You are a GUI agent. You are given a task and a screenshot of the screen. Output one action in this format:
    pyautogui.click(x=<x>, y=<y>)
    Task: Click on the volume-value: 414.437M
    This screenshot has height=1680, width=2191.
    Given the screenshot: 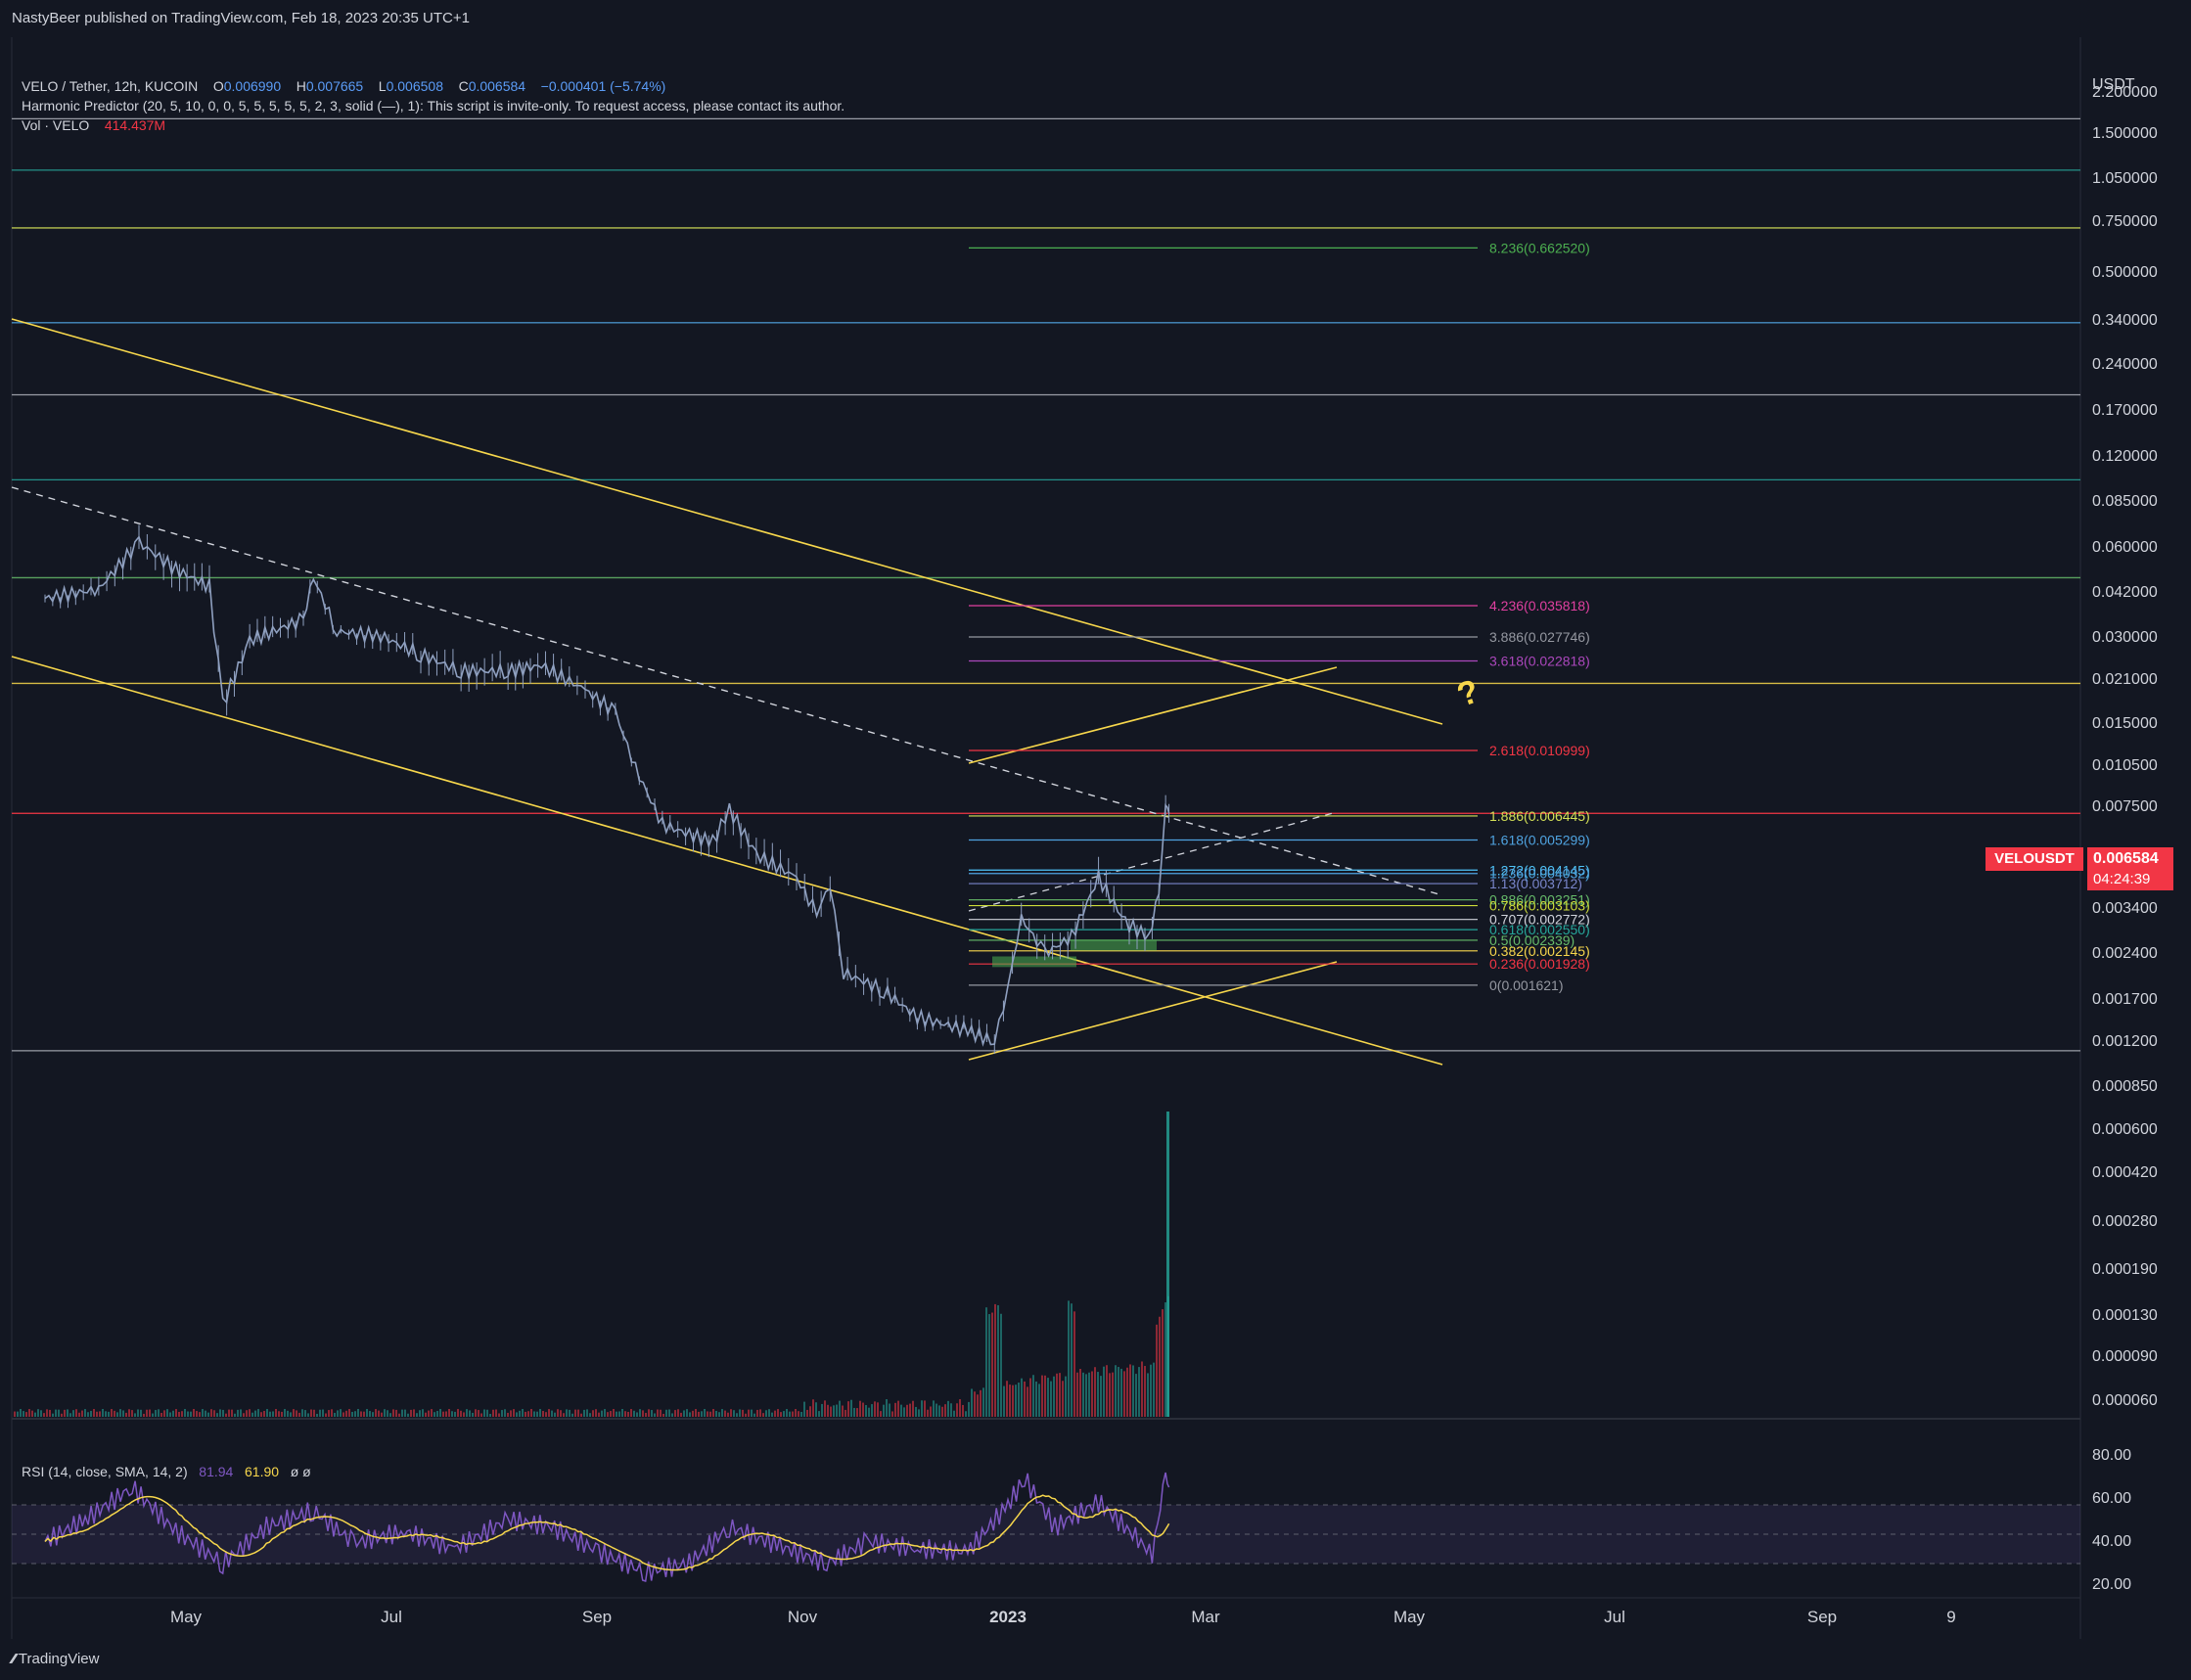 What is the action you would take?
    pyautogui.click(x=135, y=125)
    